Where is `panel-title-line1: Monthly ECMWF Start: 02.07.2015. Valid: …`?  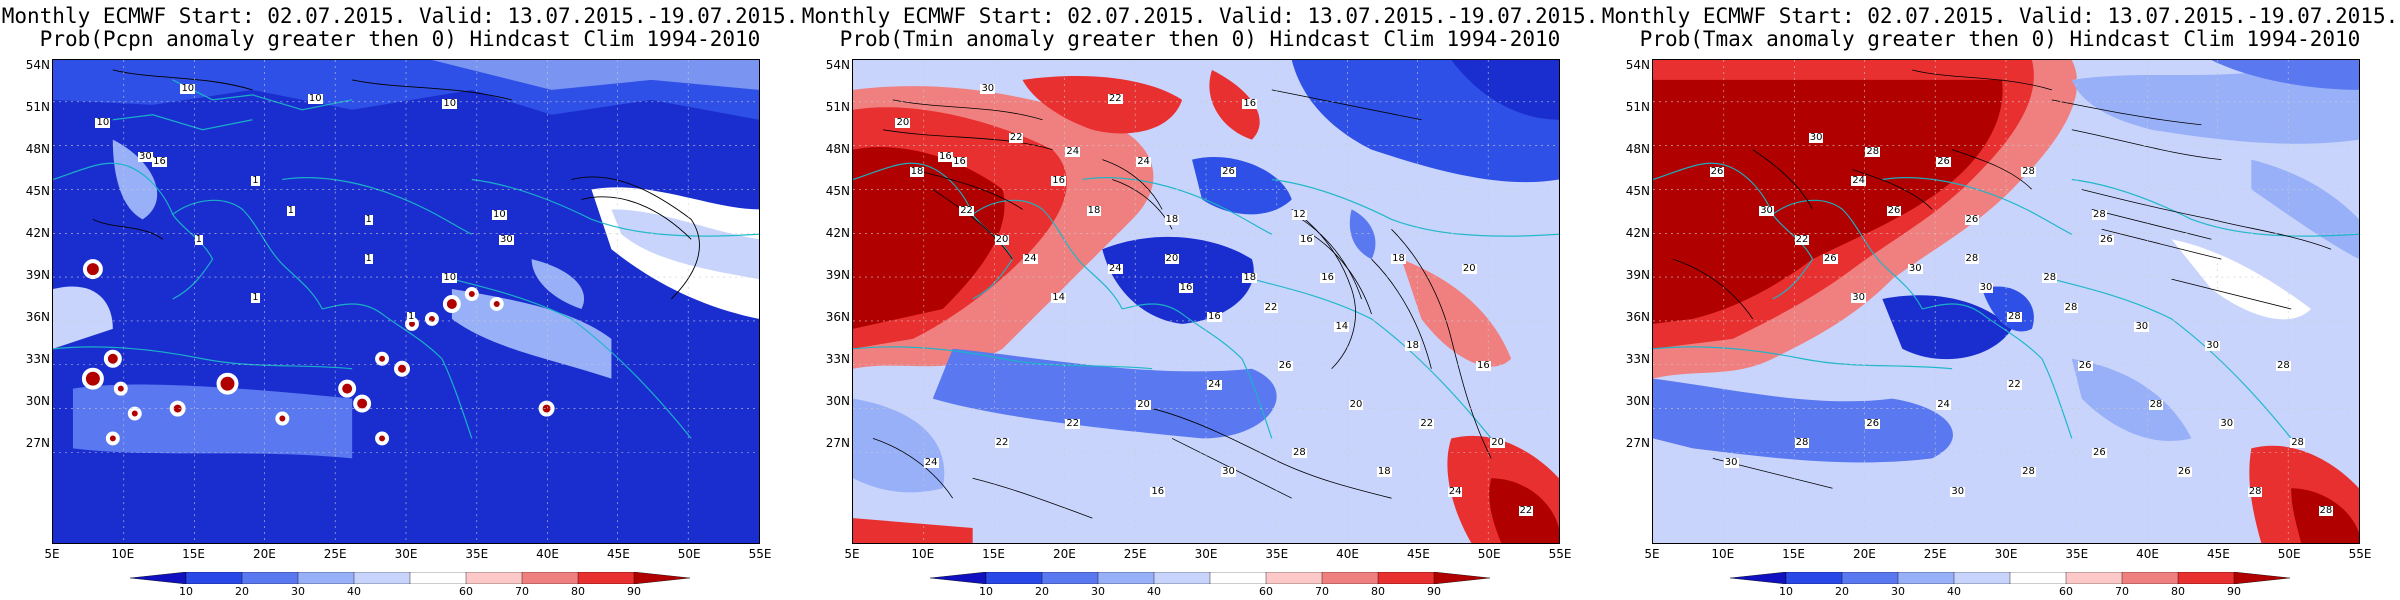 panel-title-line1: Monthly ECMWF Start: 02.07.2015. Valid: … is located at coordinates (2000, 16).